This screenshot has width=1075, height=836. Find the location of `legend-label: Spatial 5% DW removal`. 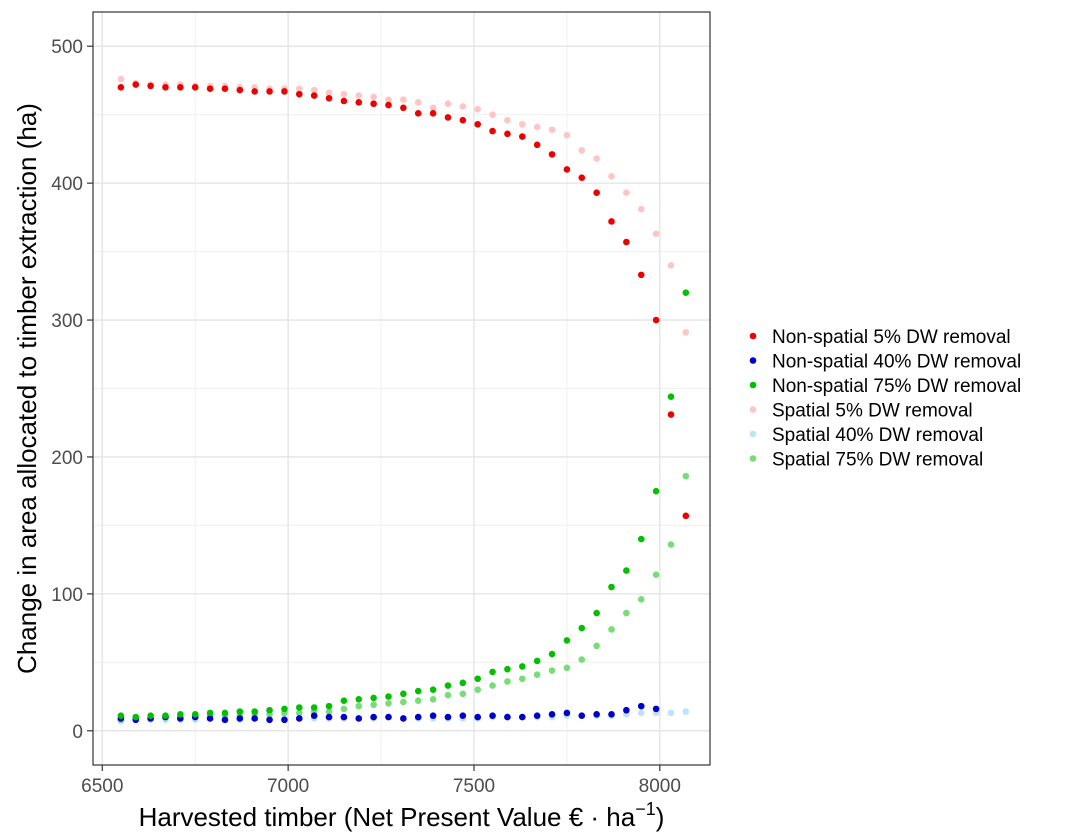

legend-label: Spatial 5% DW removal is located at coordinates (872, 411).